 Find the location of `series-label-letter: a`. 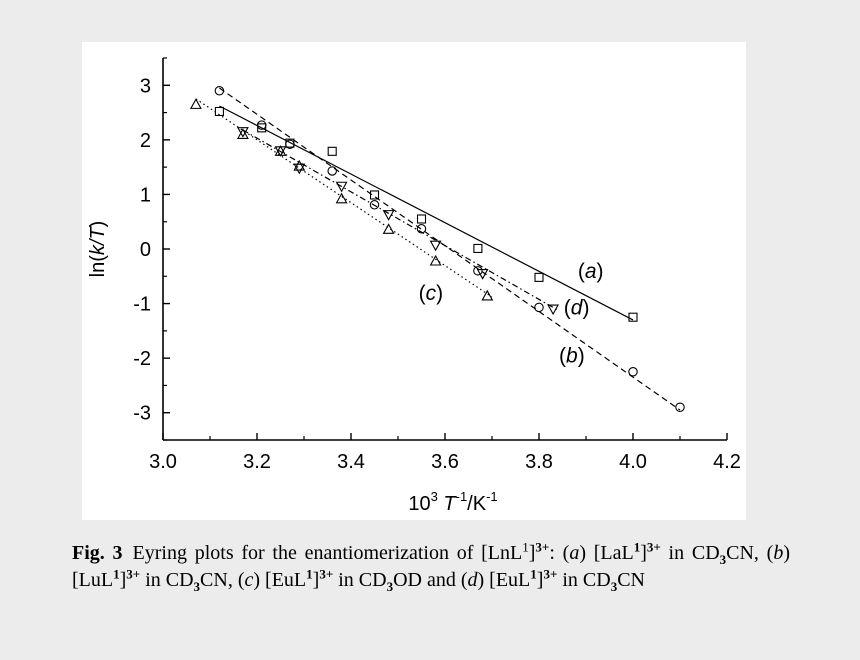

series-label-letter: a is located at coordinates (591, 271).